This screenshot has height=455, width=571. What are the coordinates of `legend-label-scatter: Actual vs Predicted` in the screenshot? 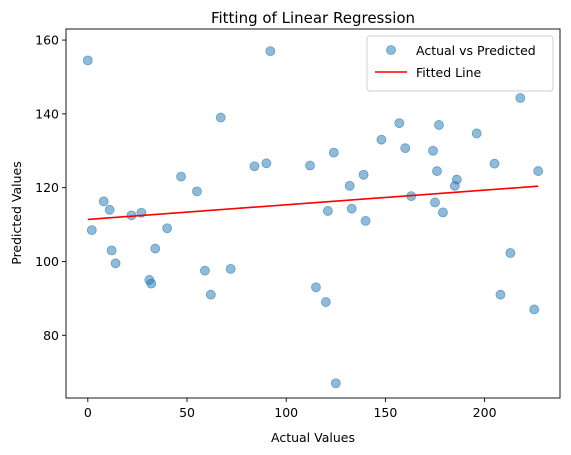 It's located at (476, 50).